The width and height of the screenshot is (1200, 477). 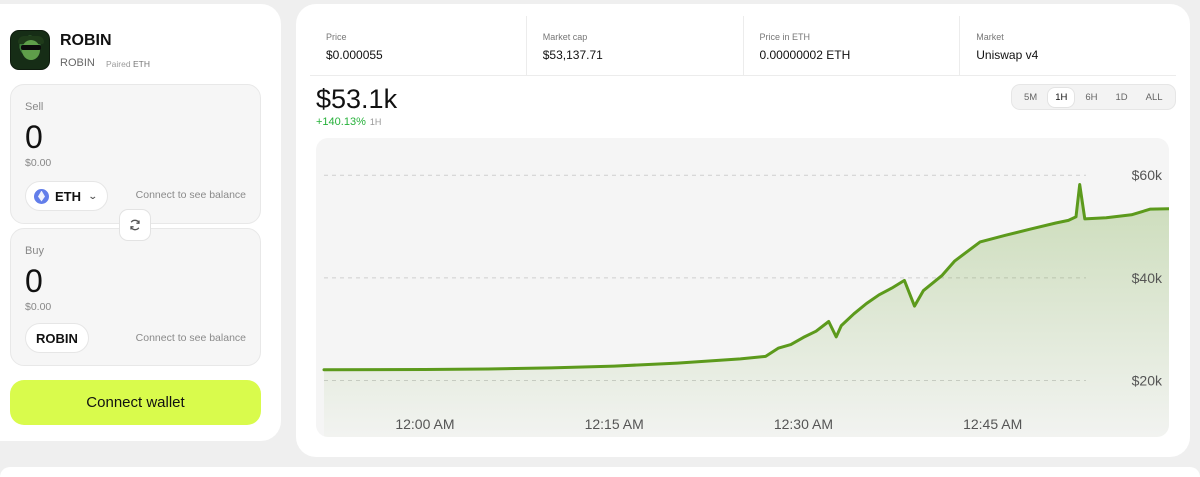 I want to click on tab-5m: 5M, so click(x=1031, y=97).